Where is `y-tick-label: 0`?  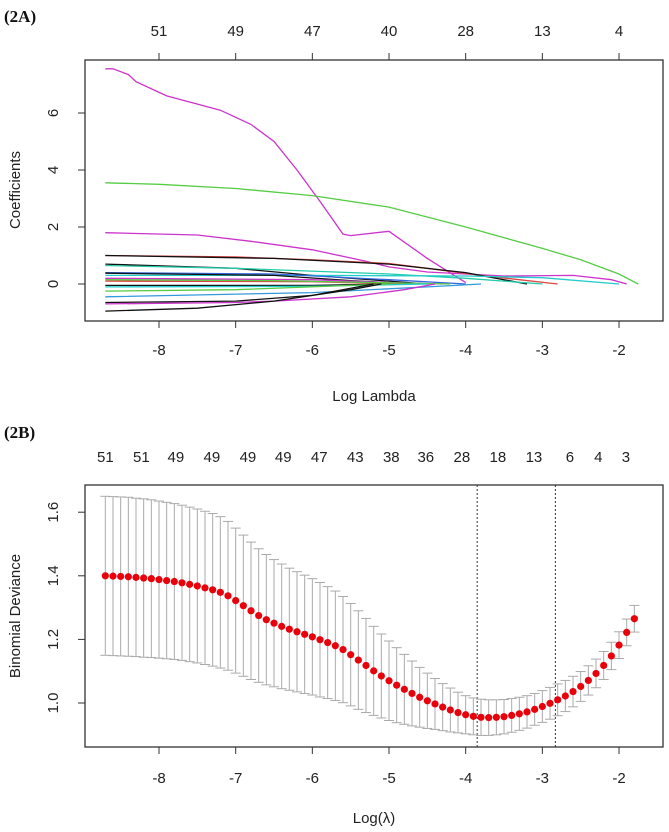 y-tick-label: 0 is located at coordinates (53, 284).